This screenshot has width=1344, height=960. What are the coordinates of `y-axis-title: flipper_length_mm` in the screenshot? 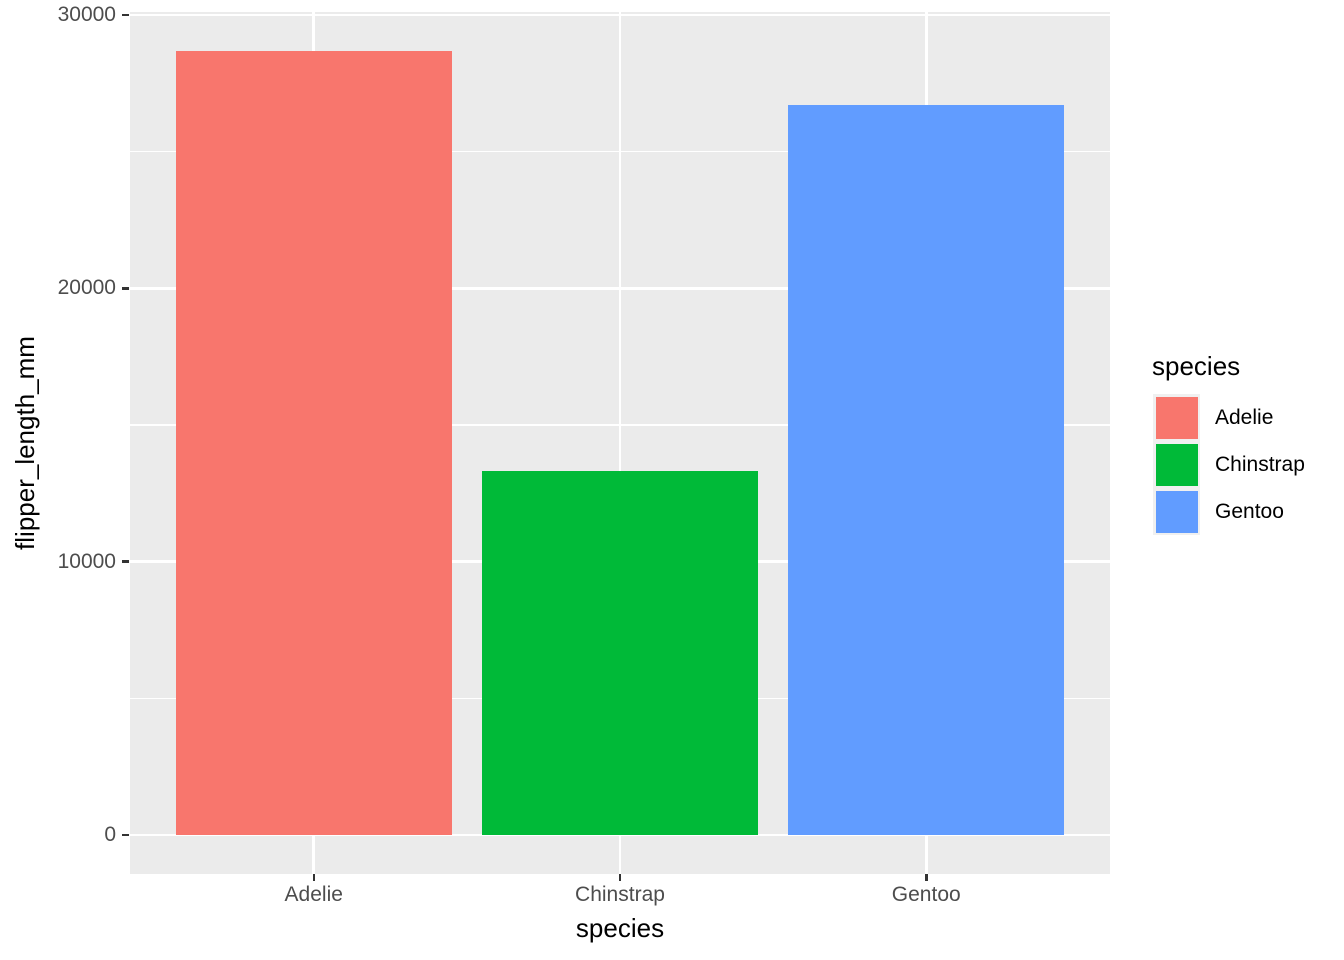 It's located at (25, 443).